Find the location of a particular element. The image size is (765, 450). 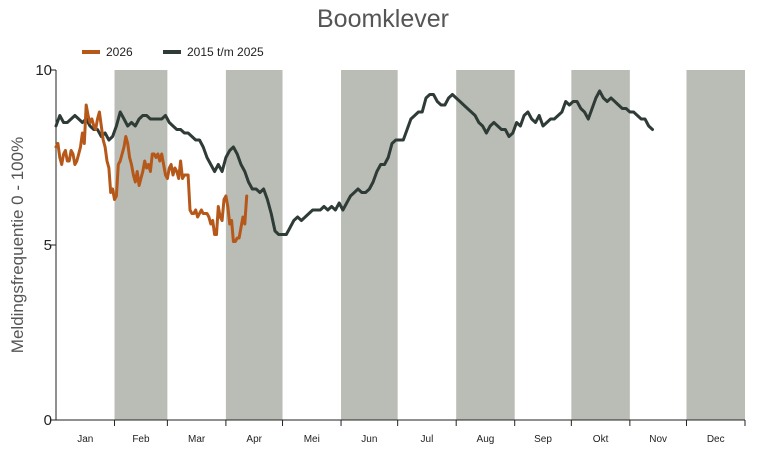

x-tick-label-sep: Sep is located at coordinates (543, 439).